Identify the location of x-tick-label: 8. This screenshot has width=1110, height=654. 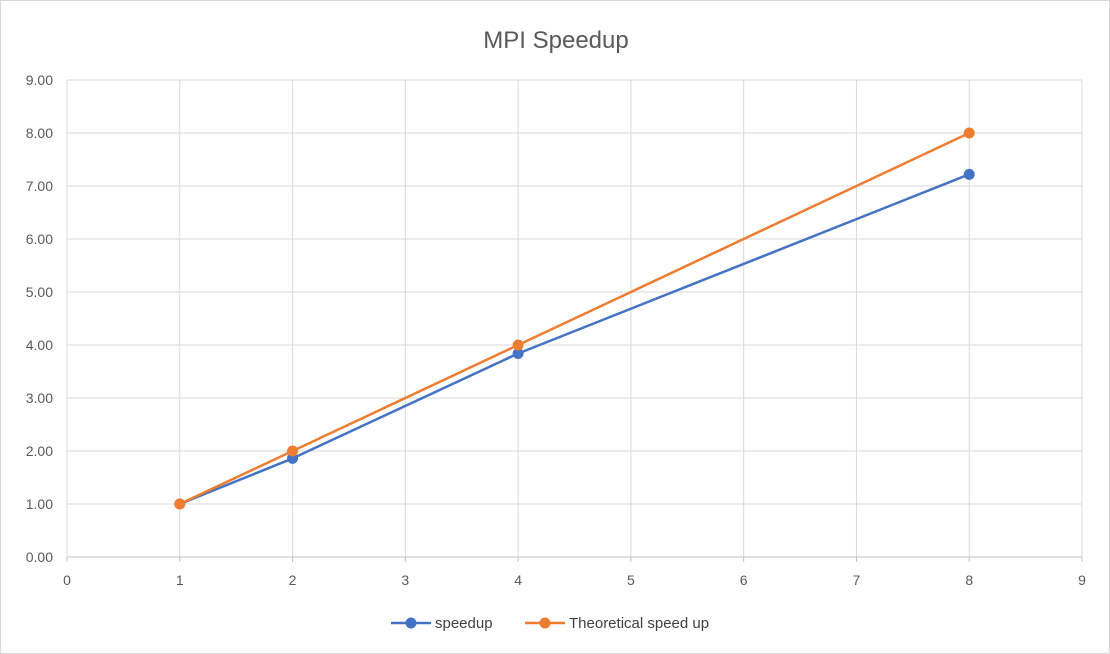
(969, 580).